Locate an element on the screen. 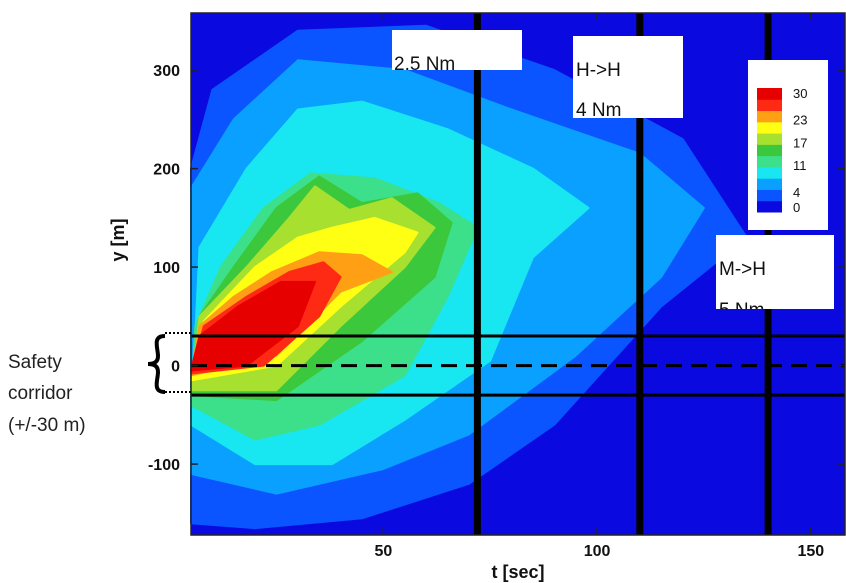 This screenshot has height=583, width=846. annotation-box-3: M->H 5 Nm is located at coordinates (775, 278).